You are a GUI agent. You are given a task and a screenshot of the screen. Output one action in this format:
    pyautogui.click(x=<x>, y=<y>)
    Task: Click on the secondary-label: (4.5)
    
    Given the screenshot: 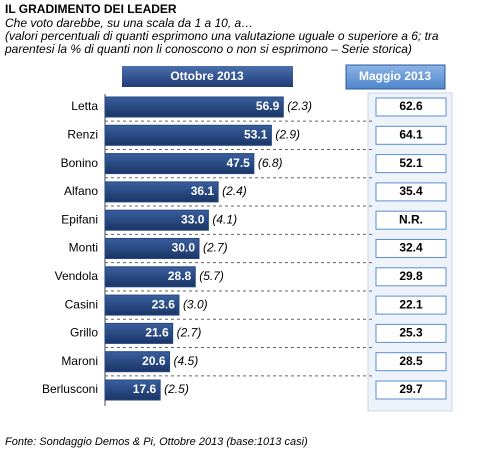 What is the action you would take?
    pyautogui.click(x=186, y=361)
    